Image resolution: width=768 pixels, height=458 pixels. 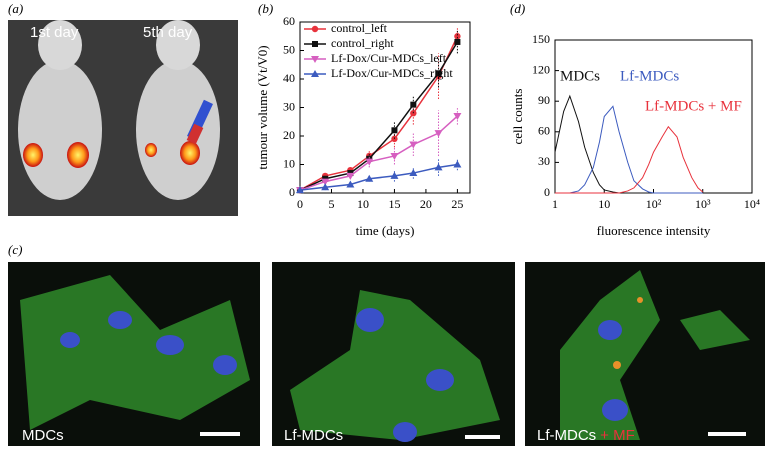 I want to click on x-tick-label: 25, so click(x=457, y=204).